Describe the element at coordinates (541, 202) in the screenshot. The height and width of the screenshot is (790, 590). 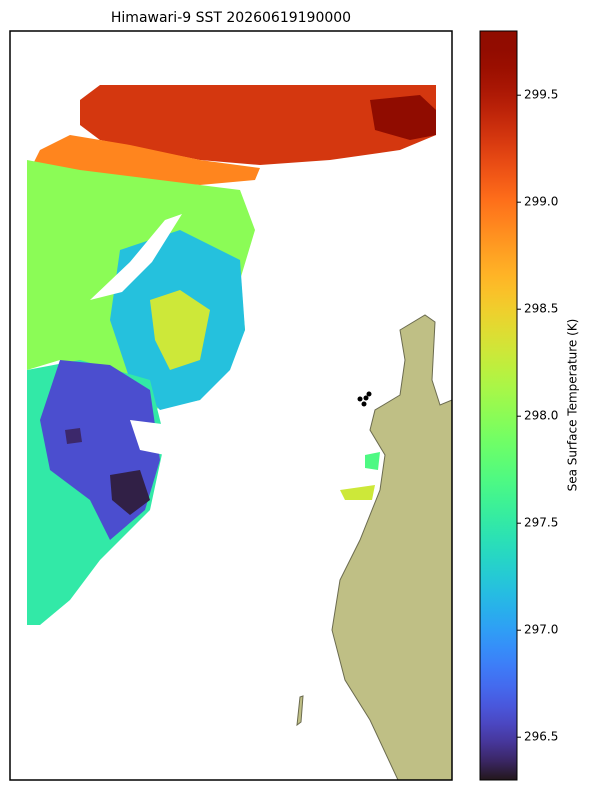
I see `colorbar-tick-label: 299.0` at that location.